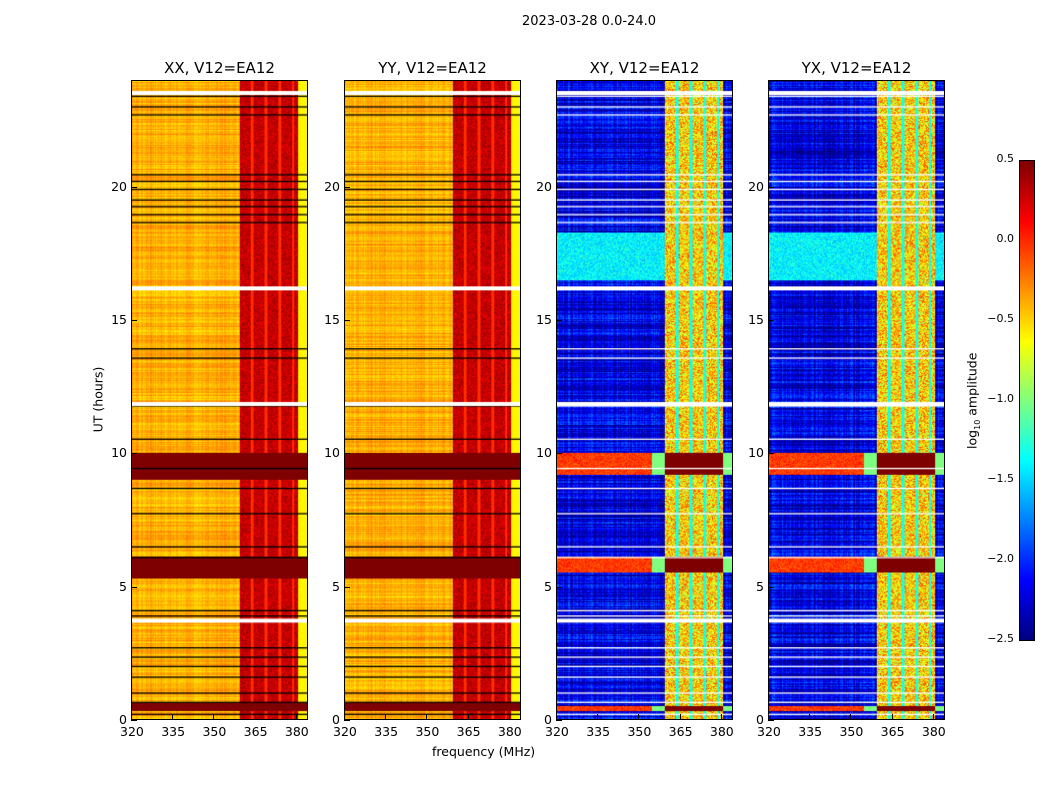 Image resolution: width=1050 pixels, height=800 pixels. What do you see at coordinates (644, 68) in the screenshot?
I see `panel-title: XY, V12=EA12` at bounding box center [644, 68].